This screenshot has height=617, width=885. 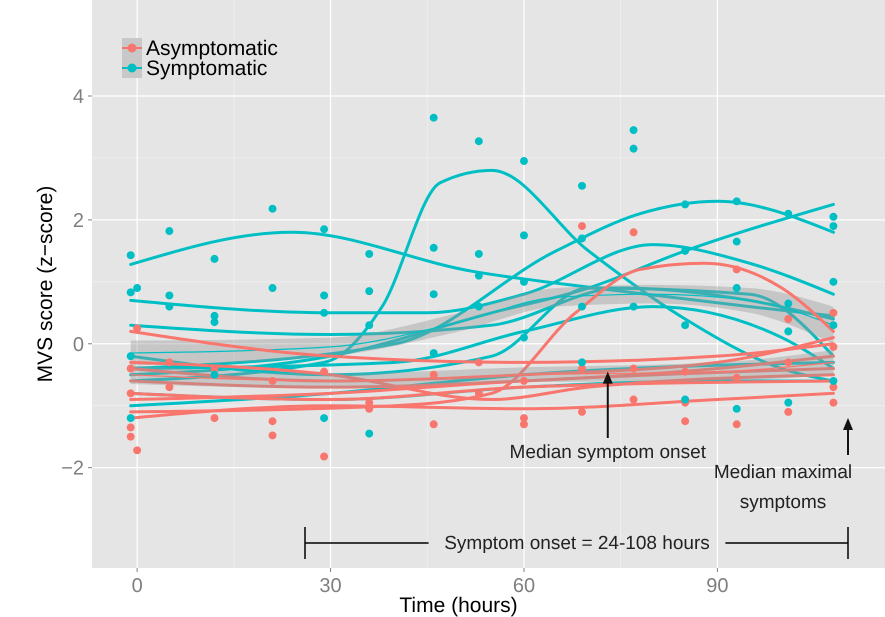 I want to click on annotation: Median maximal symptoms, so click(x=783, y=487).